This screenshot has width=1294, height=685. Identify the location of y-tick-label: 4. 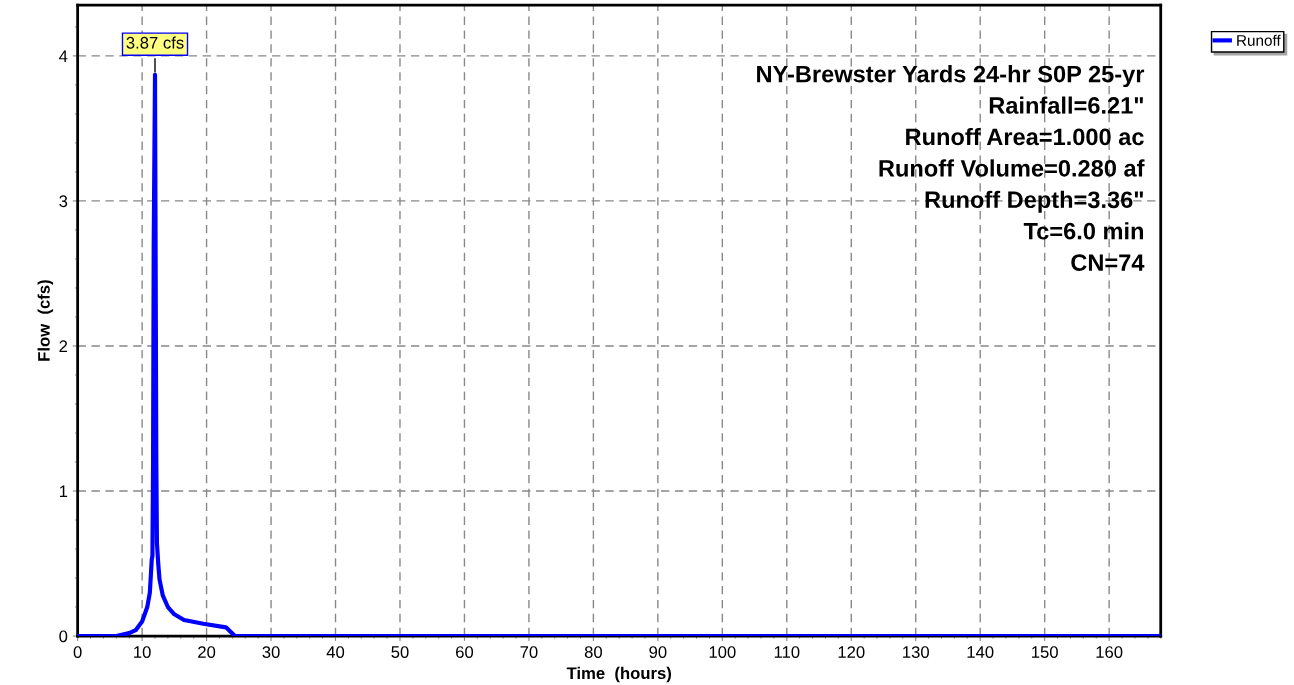
(63, 56).